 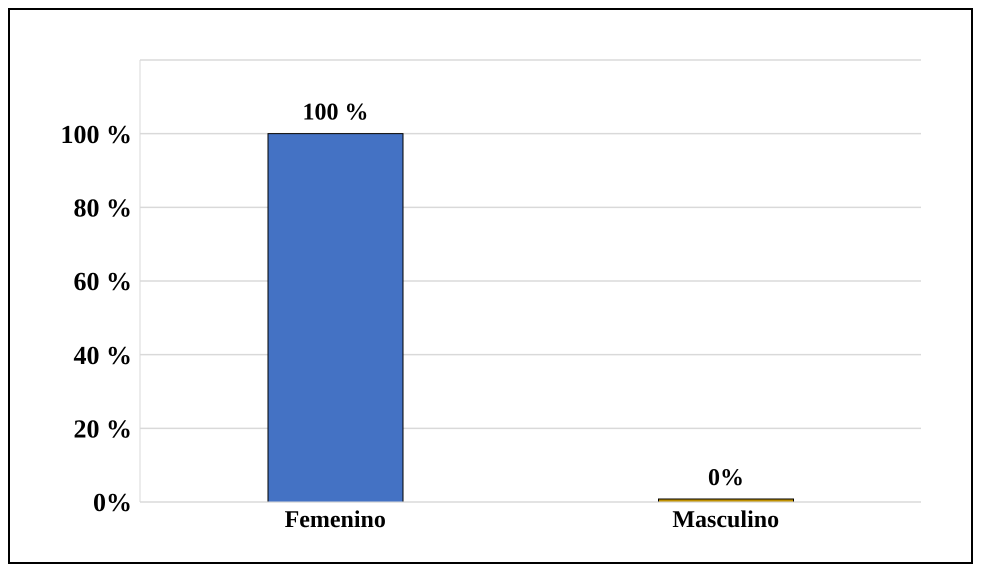 What do you see at coordinates (103, 429) in the screenshot?
I see `y-tick-label: 20 %` at bounding box center [103, 429].